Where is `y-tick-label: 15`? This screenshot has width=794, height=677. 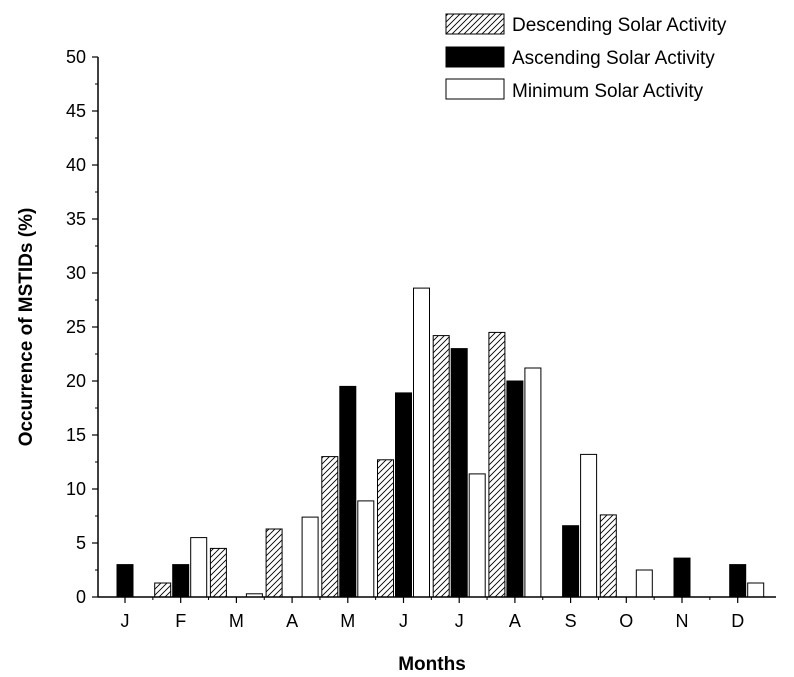 y-tick-label: 15 is located at coordinates (76, 435).